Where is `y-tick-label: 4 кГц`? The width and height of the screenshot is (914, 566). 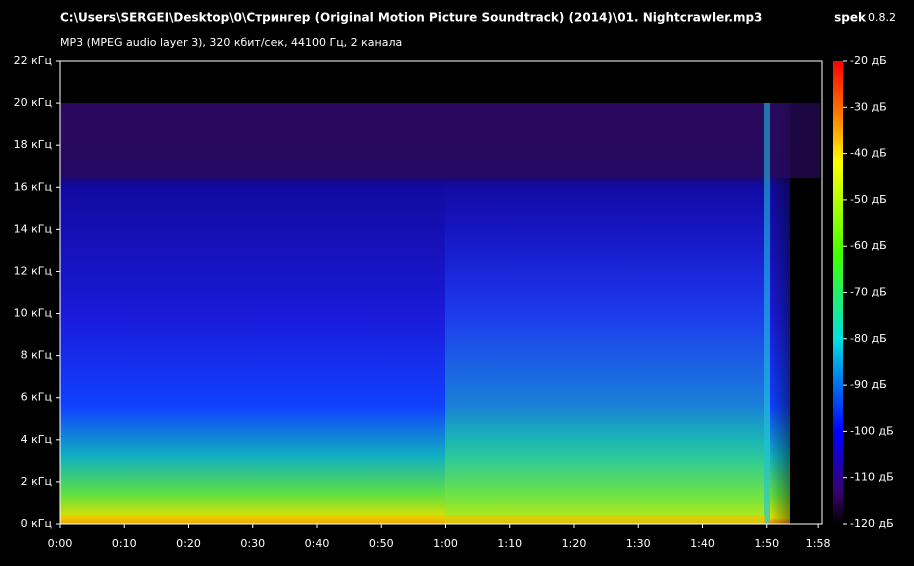 y-tick-label: 4 кГц is located at coordinates (36, 439).